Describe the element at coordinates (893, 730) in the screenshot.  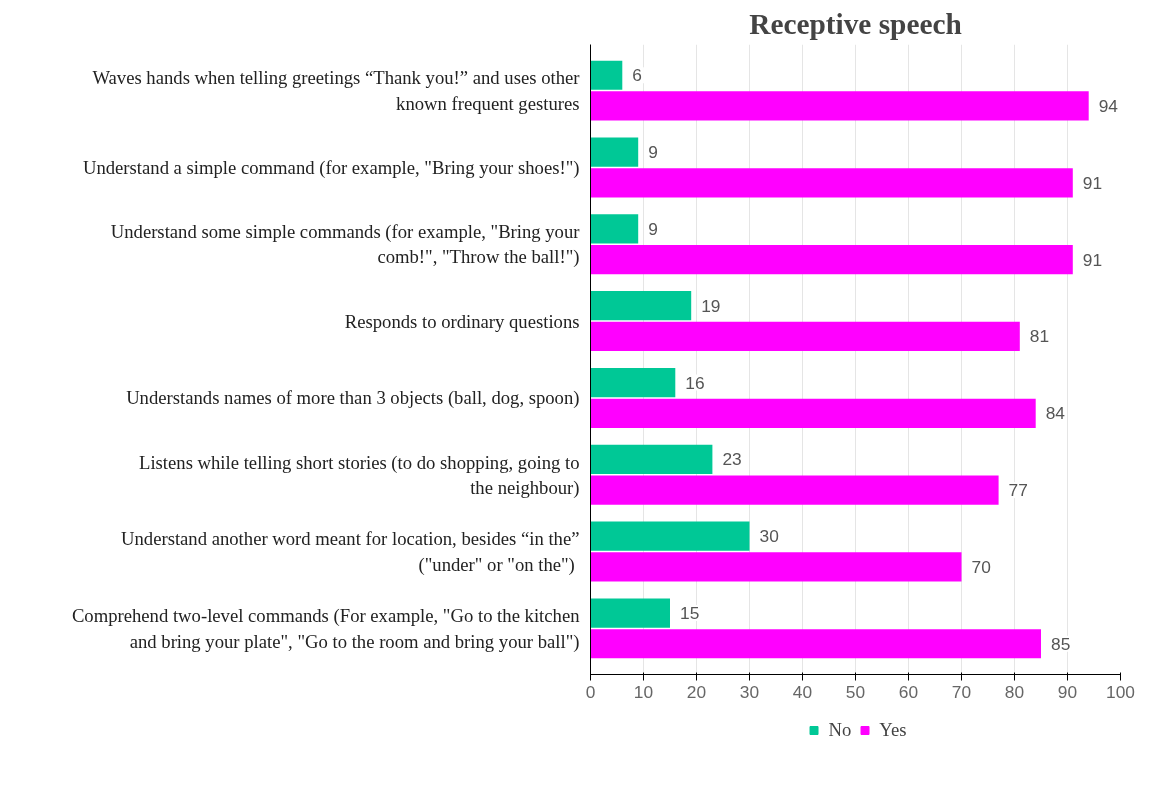
I see `legend-label: Yes` at that location.